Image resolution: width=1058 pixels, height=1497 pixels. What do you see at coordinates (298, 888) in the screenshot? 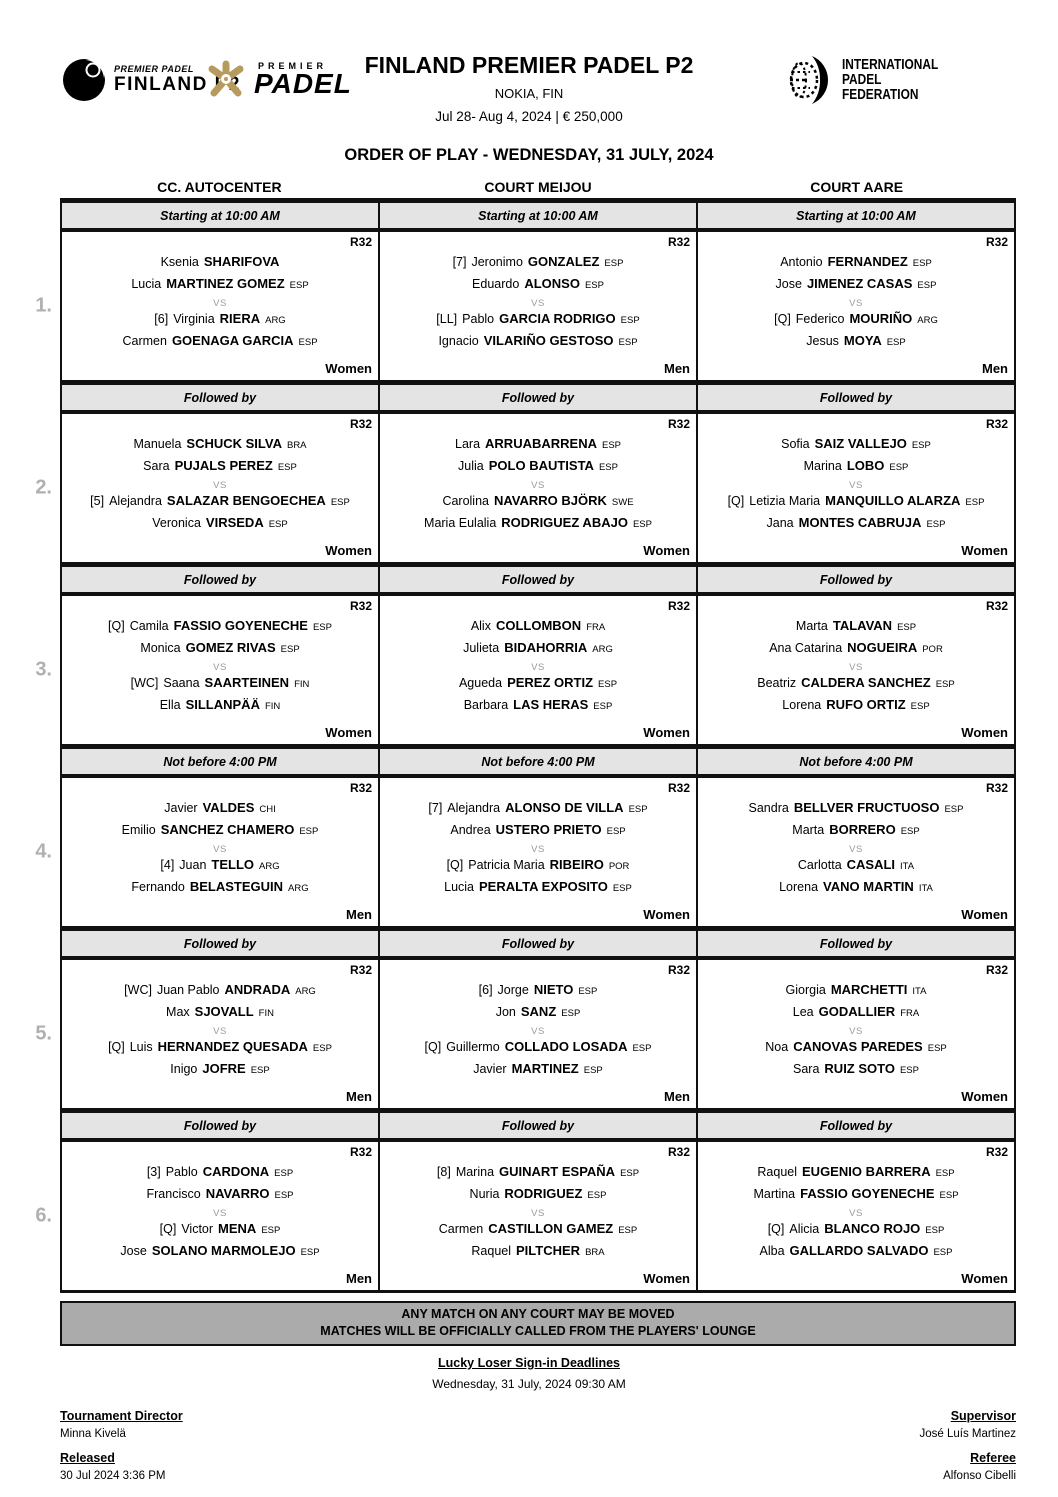
I see `player-country: ARG` at bounding box center [298, 888].